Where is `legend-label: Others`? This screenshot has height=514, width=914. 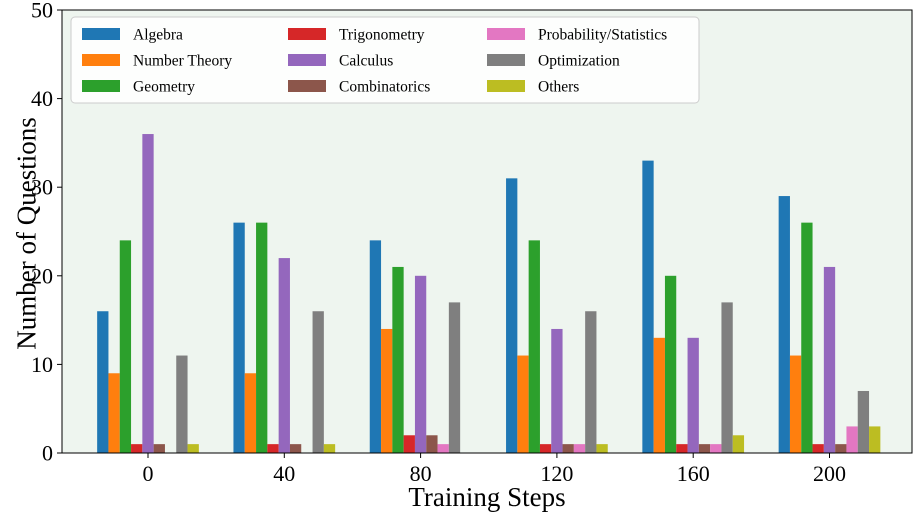 legend-label: Others is located at coordinates (558, 87).